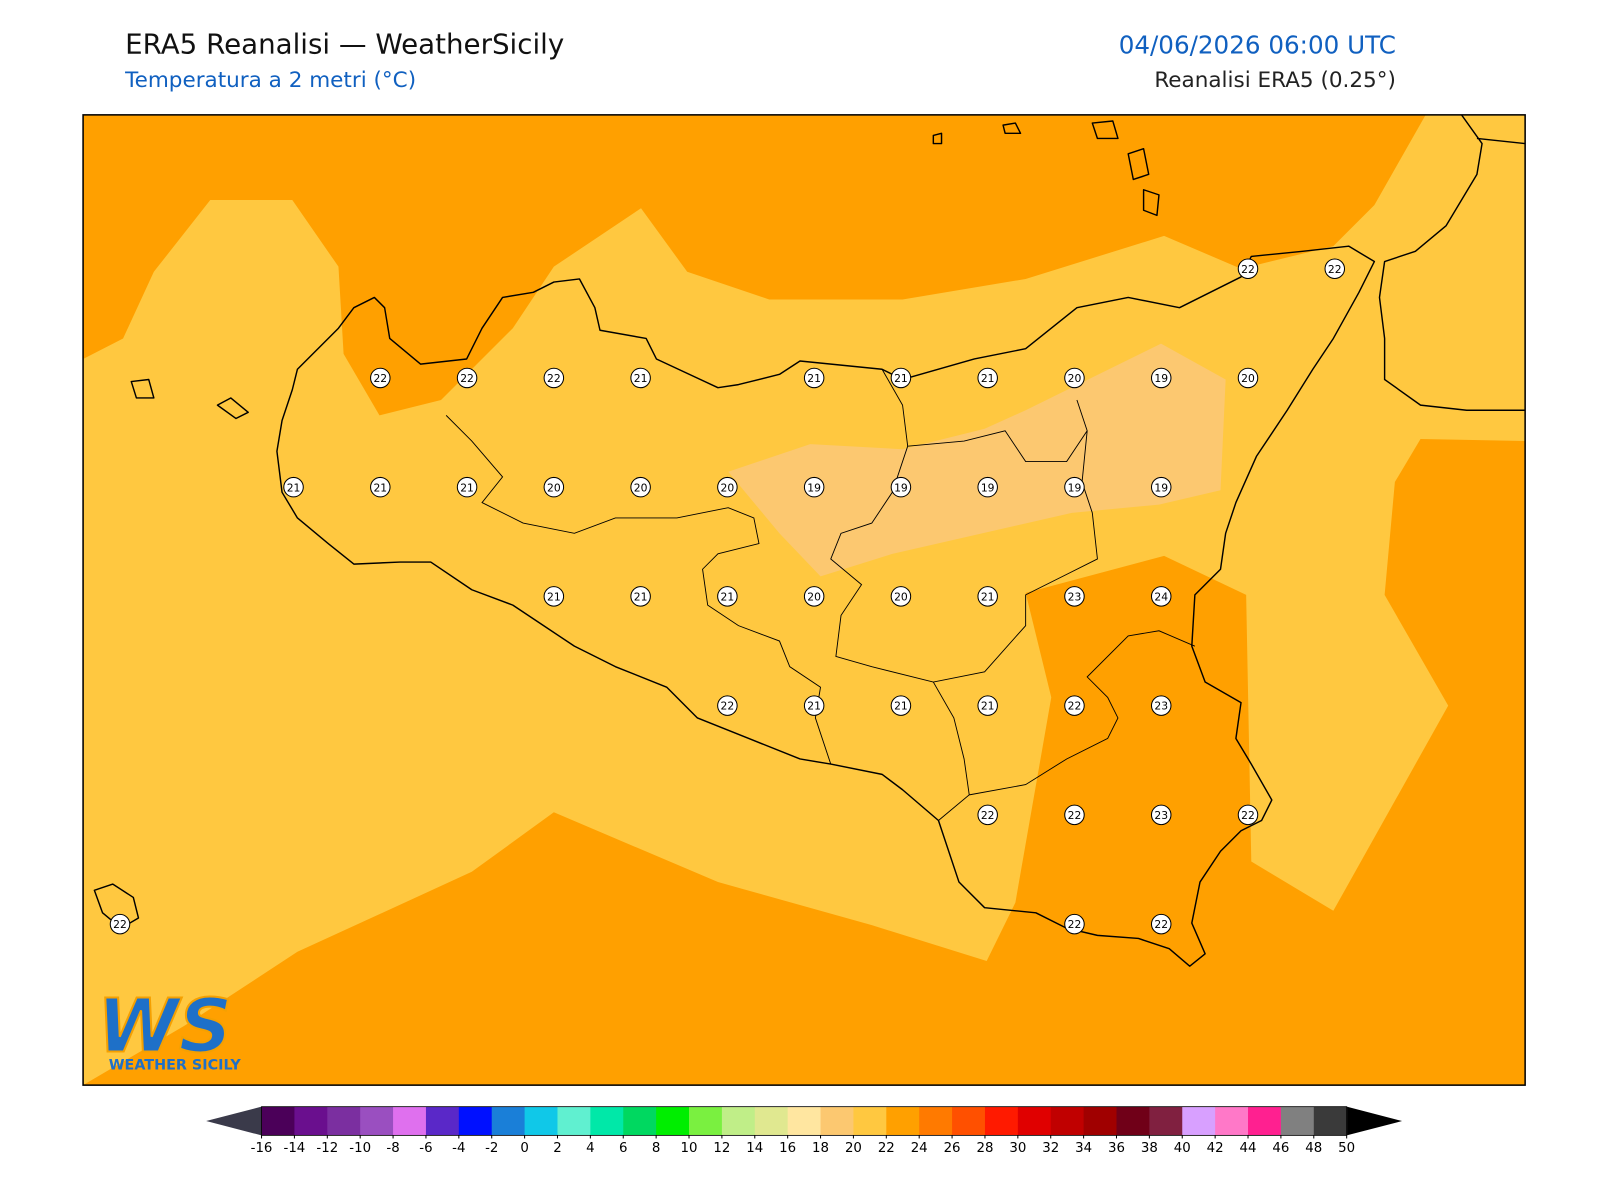 The width and height of the screenshot is (1600, 1200). I want to click on colorbar-tick-label: -16, so click(262, 1148).